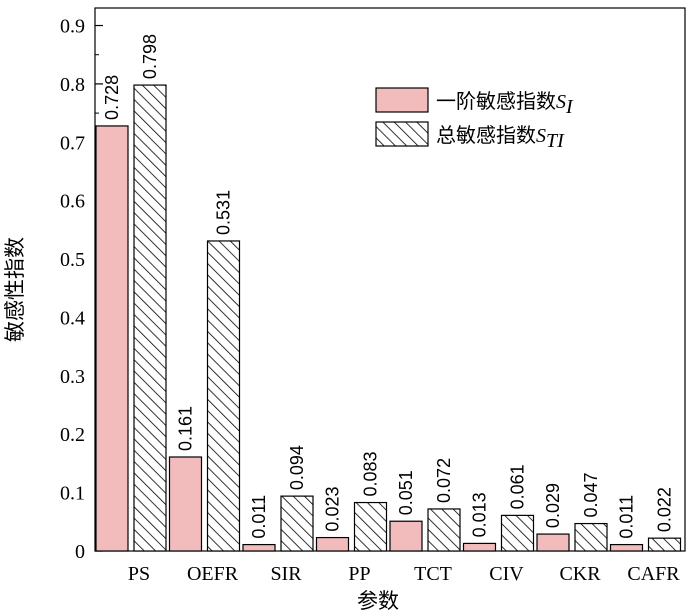 Image resolution: width=700 pixels, height=615 pixels. I want to click on data-label: 0.798, so click(150, 56).